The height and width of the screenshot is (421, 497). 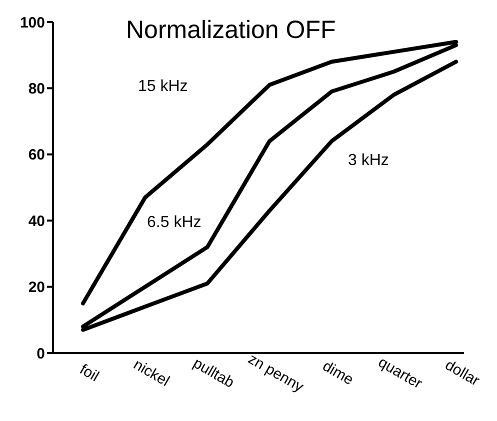 I want to click on y-tick-label: 80, so click(x=36, y=89).